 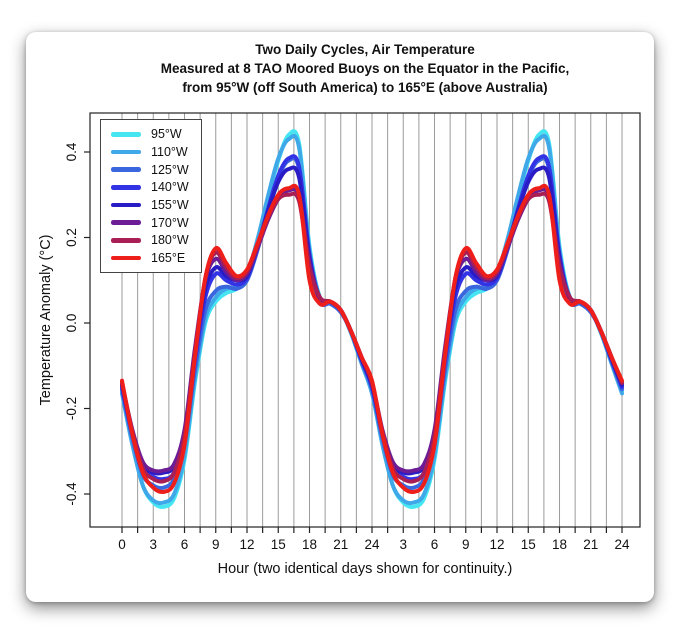 What do you see at coordinates (122, 544) in the screenshot?
I see `x-tick-label: 0` at bounding box center [122, 544].